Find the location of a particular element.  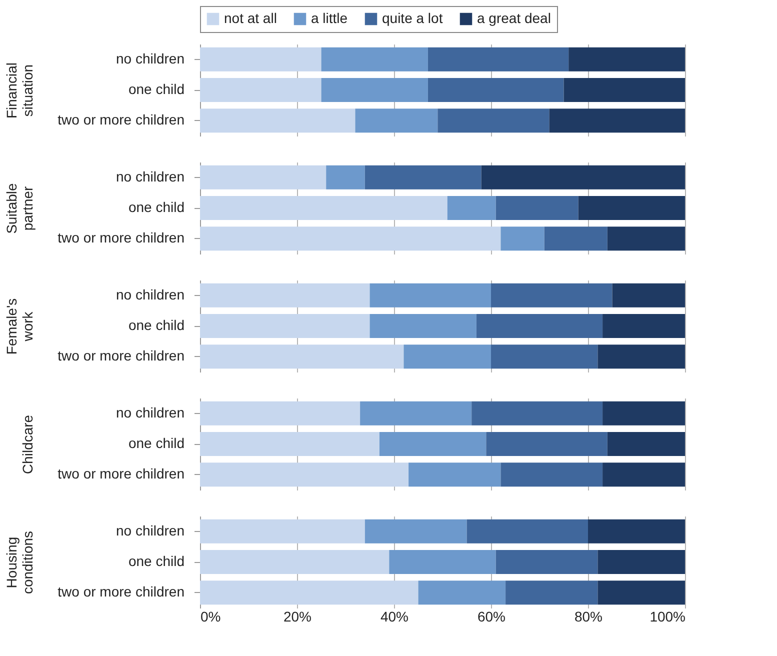

legend-label: quite a lot is located at coordinates (412, 18).